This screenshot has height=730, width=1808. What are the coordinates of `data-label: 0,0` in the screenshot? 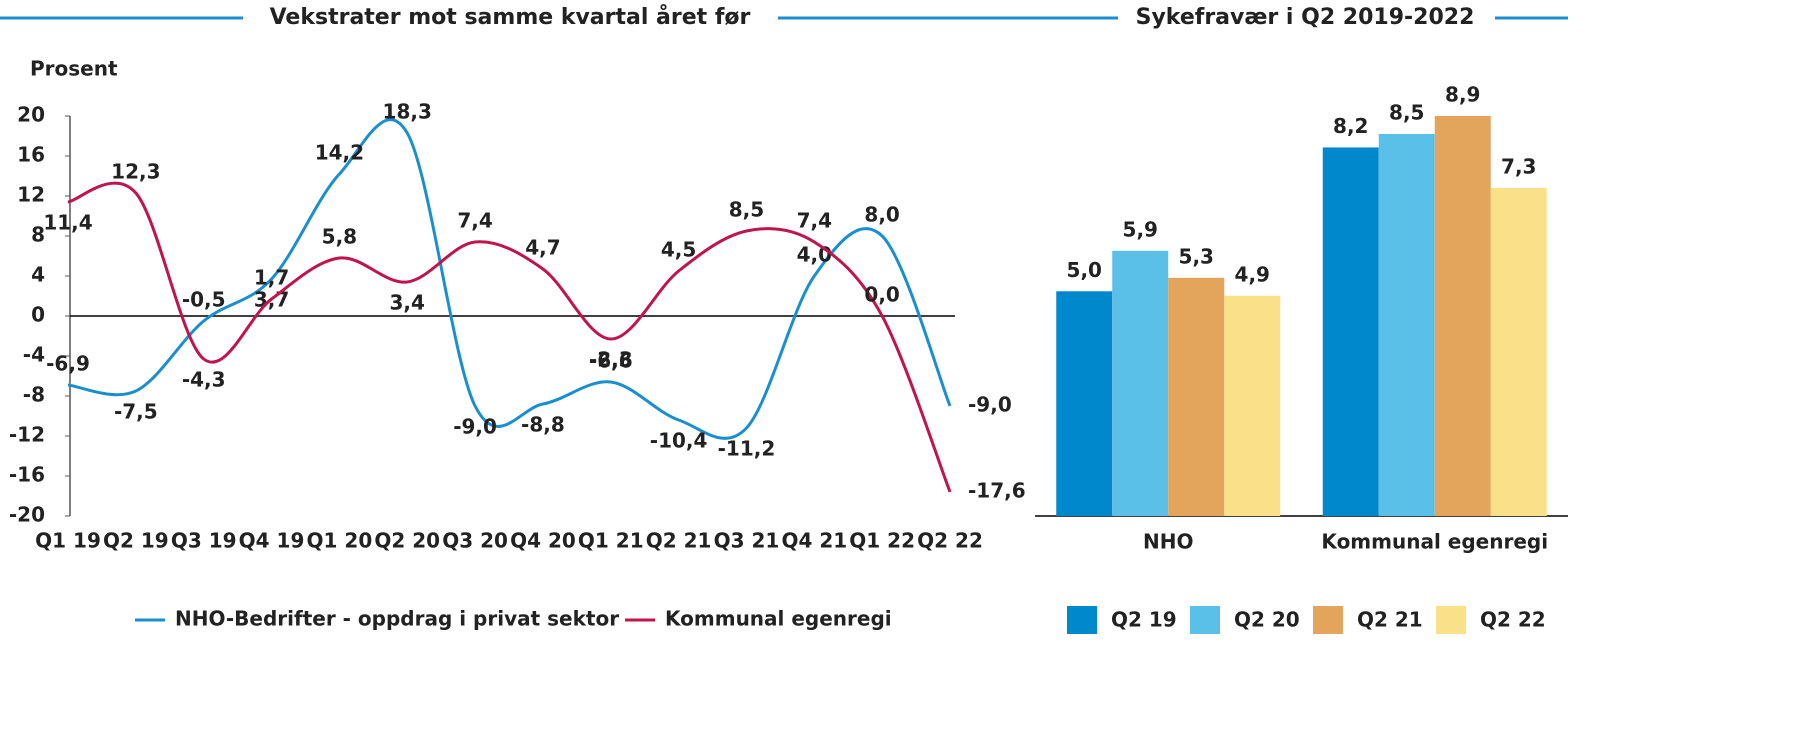 It's located at (881, 295).